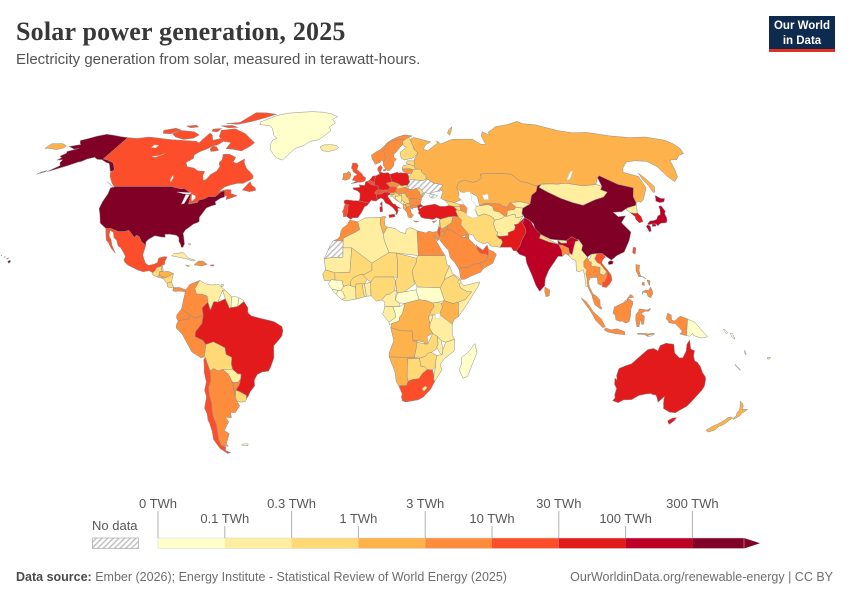  What do you see at coordinates (558, 503) in the screenshot?
I see `svg-text: 30 TWh` at bounding box center [558, 503].